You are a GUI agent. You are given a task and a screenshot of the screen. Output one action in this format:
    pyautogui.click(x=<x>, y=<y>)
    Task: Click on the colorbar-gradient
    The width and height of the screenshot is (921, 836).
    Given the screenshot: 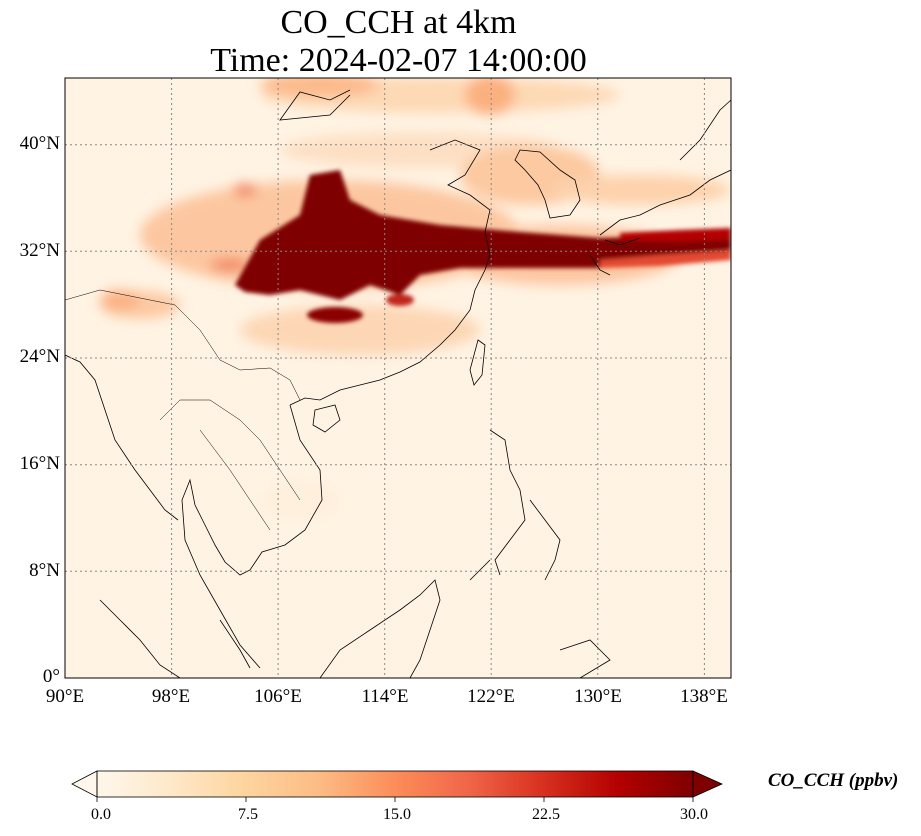 What is the action you would take?
    pyautogui.click(x=395, y=784)
    